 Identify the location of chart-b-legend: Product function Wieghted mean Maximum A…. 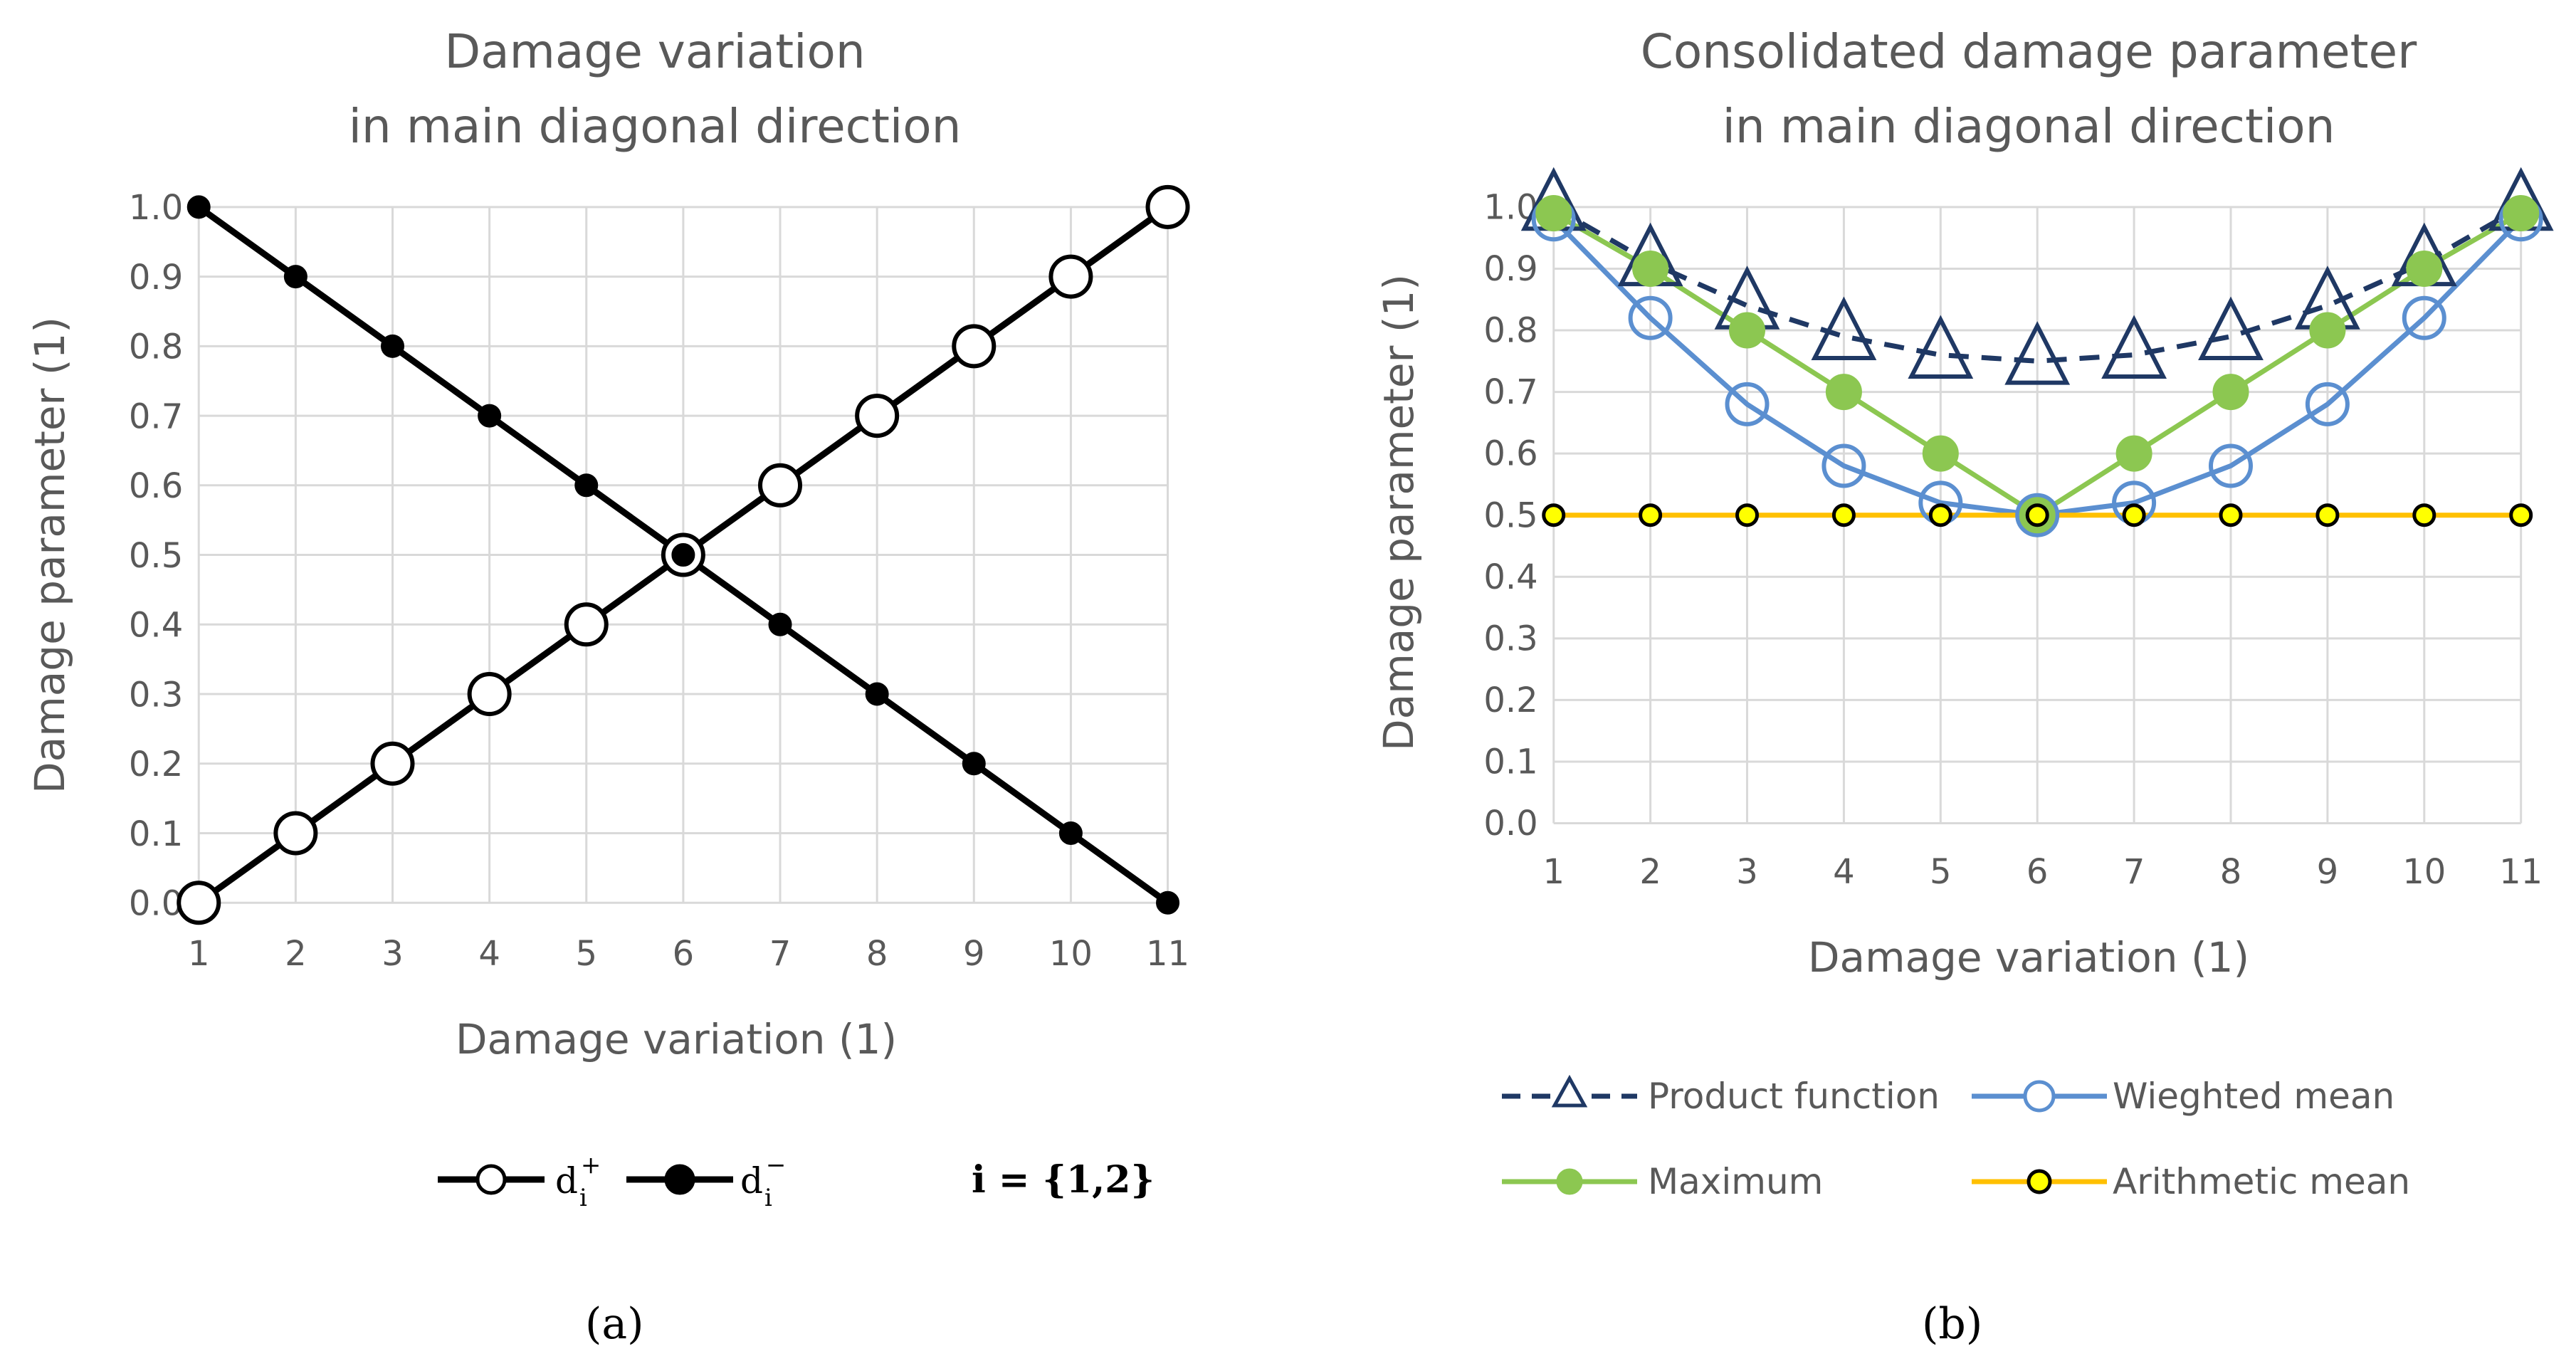
(1956, 1138).